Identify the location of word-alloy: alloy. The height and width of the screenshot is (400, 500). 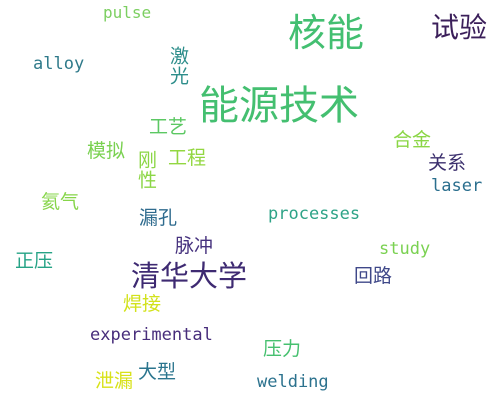
(59, 64).